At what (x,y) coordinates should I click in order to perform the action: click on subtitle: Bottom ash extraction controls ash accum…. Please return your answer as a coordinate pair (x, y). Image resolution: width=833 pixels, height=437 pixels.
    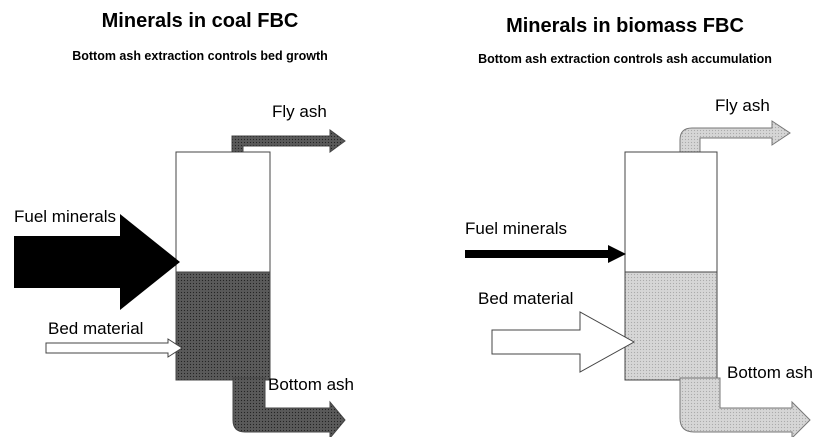
    Looking at the image, I should click on (625, 59).